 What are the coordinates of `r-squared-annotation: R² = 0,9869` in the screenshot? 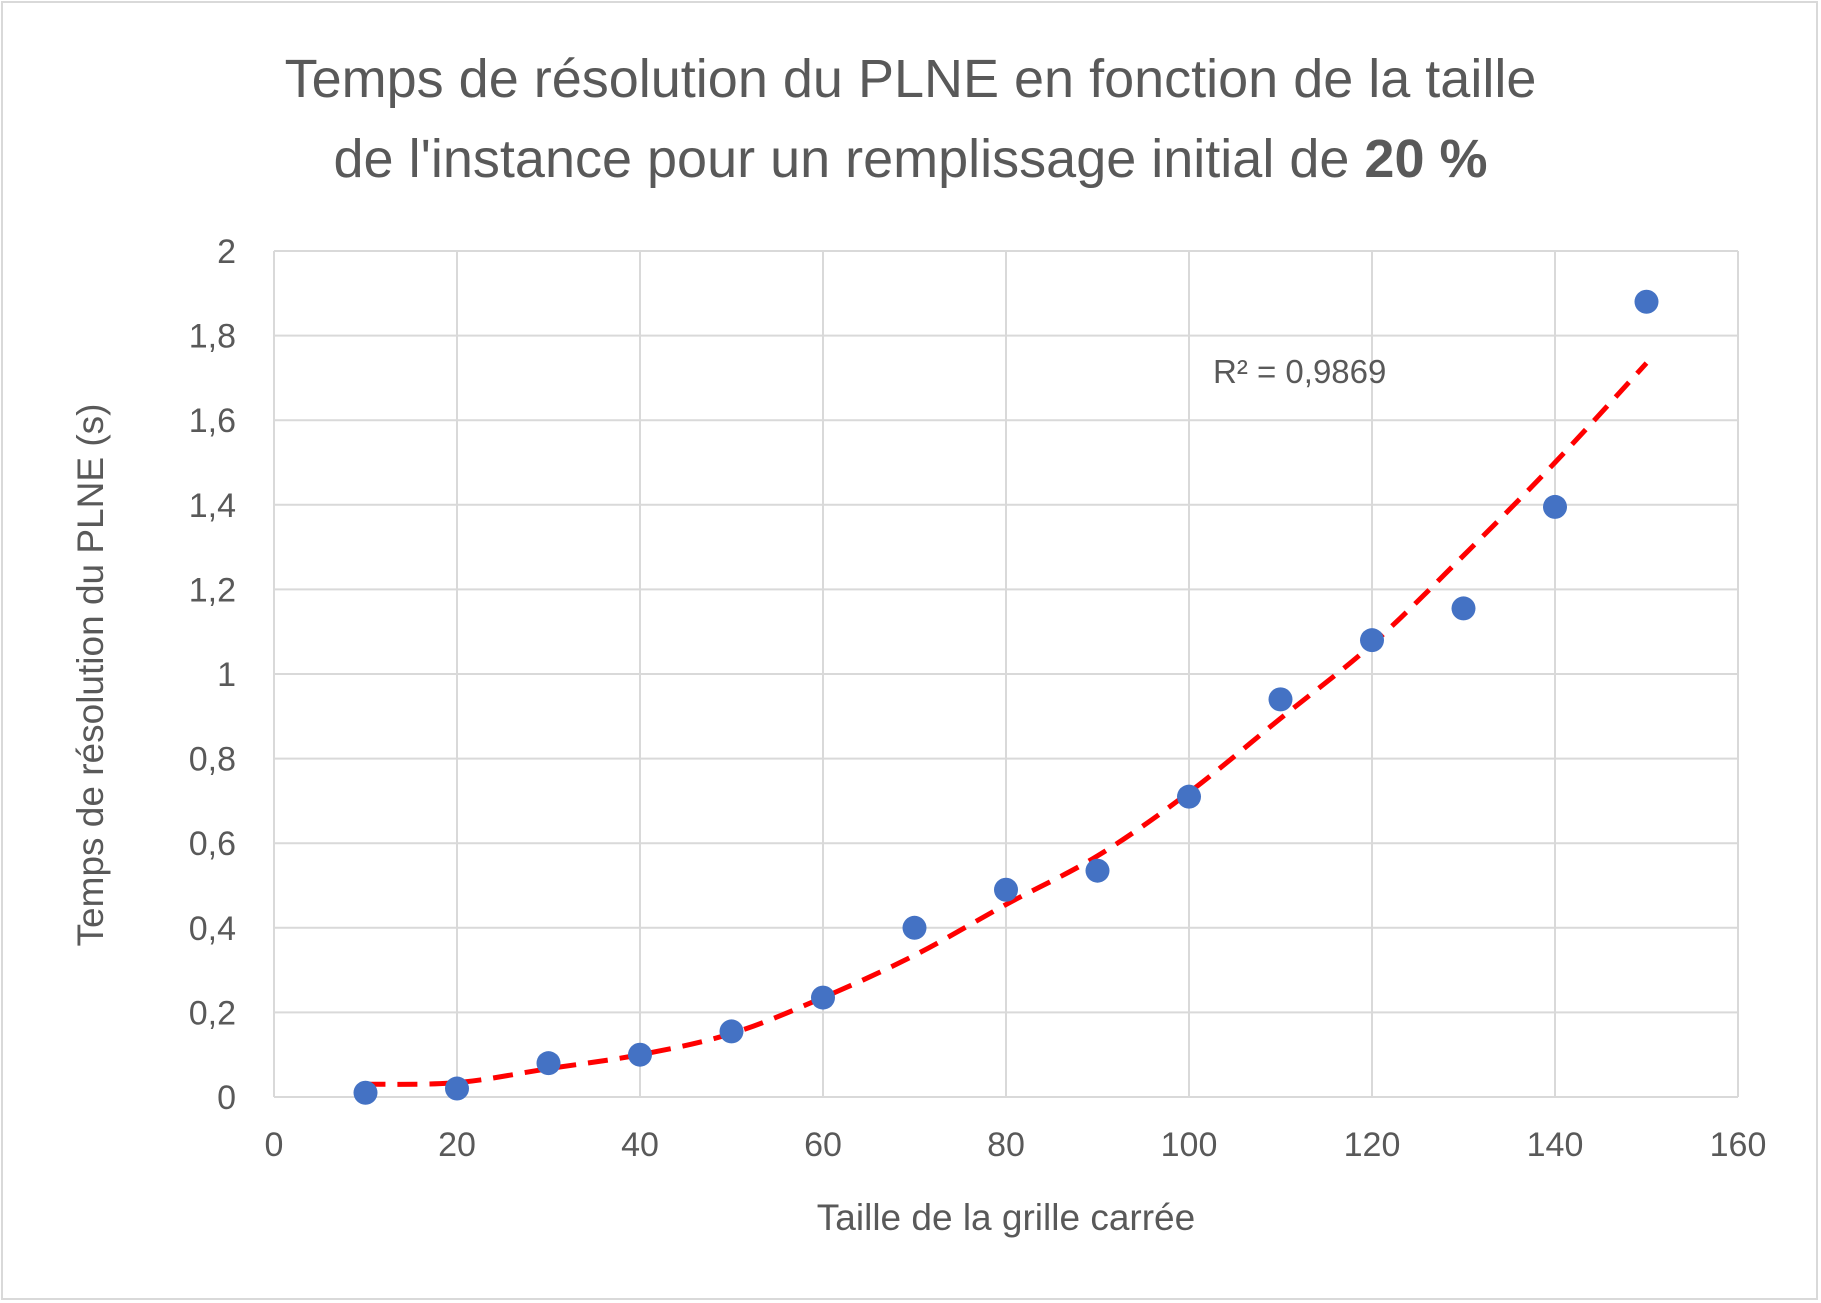 It's located at (1299, 371).